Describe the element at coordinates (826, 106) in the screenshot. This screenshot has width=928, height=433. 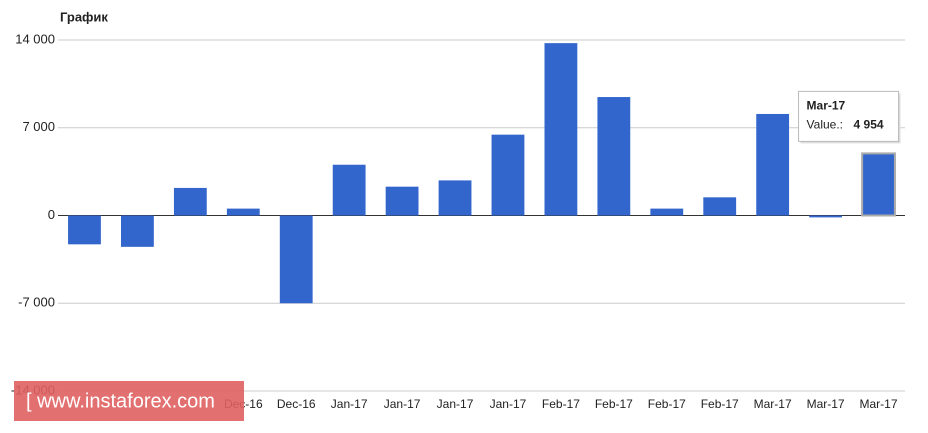
I see `tooltip-title: Mar-17` at that location.